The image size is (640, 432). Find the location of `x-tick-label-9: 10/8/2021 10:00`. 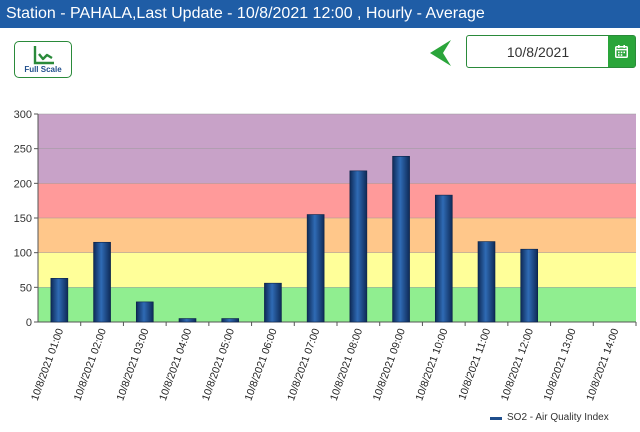

x-tick-label-9: 10/8/2021 10:00 is located at coordinates (431, 365).